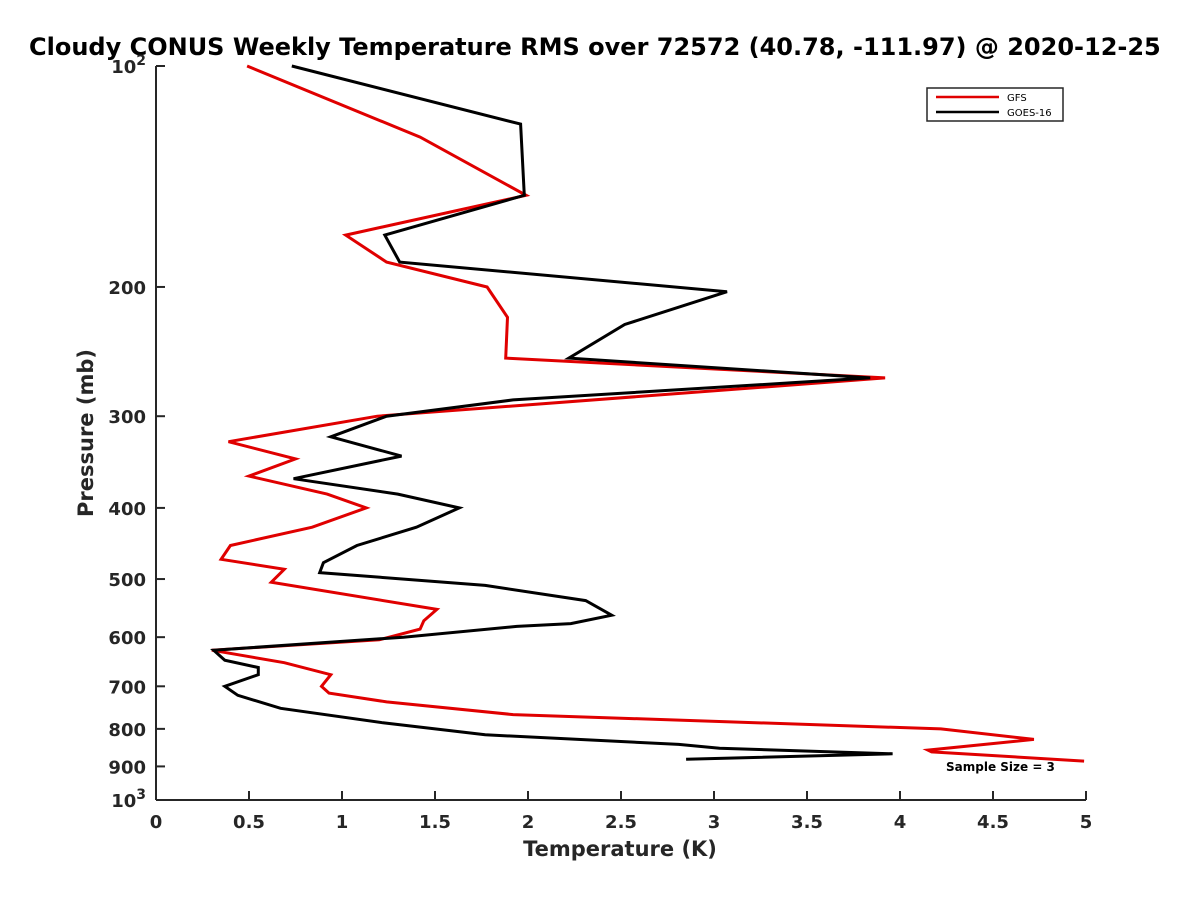 Image resolution: width=1200 pixels, height=900 pixels. What do you see at coordinates (156, 822) in the screenshot?
I see `x-tick-label: 0` at bounding box center [156, 822].